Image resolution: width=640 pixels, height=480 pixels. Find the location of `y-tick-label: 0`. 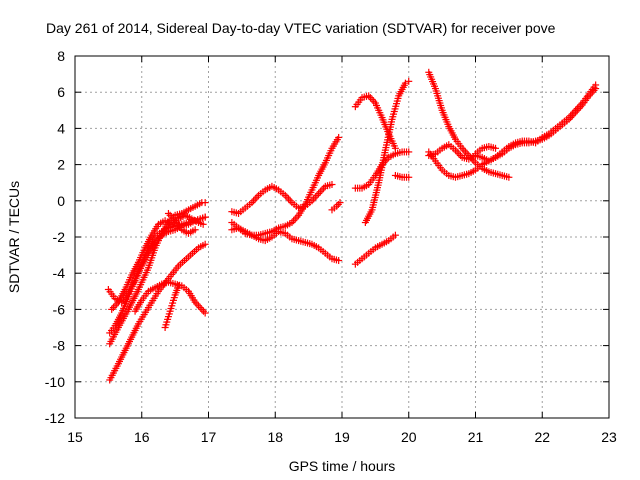

y-tick-label: 0 is located at coordinates (61, 201).